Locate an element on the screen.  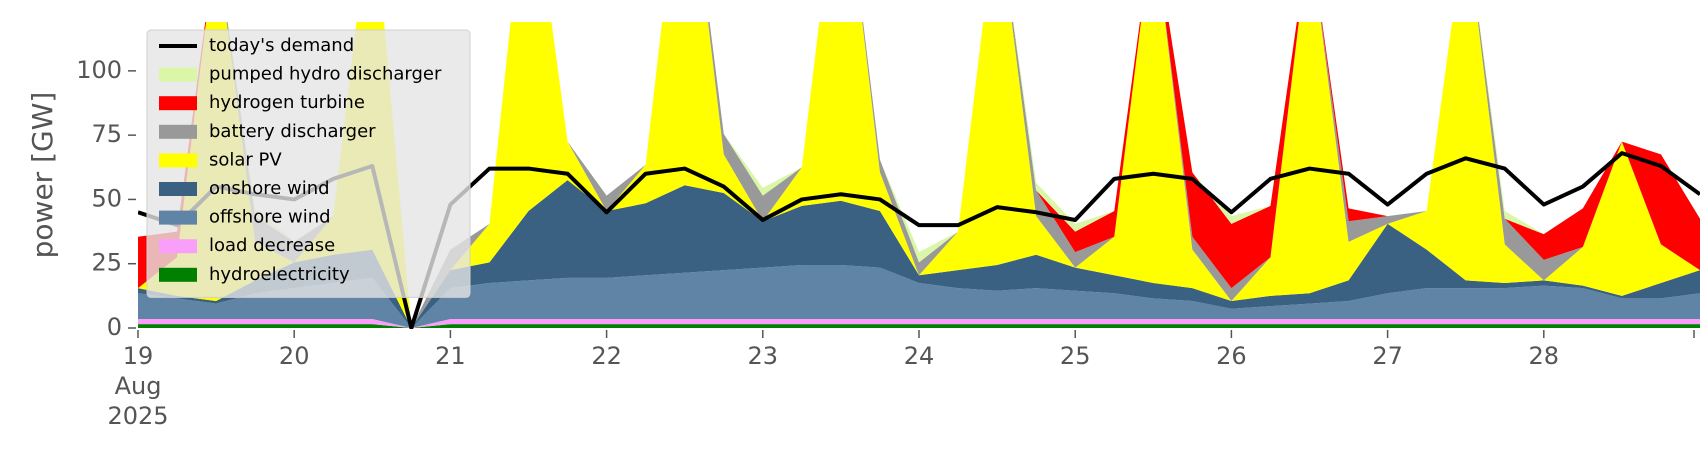
legend-label: hydroelectricity is located at coordinates (279, 274).